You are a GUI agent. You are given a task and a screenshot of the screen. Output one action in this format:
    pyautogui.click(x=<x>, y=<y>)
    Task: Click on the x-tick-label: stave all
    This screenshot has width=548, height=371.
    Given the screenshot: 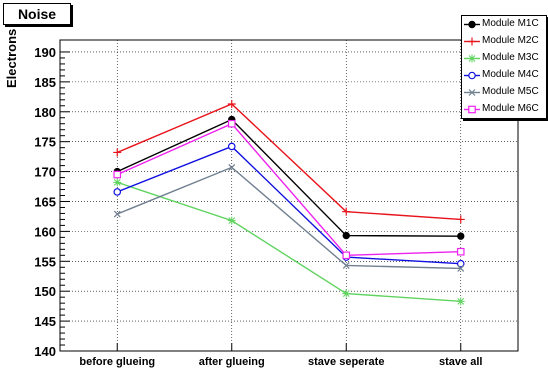 What is the action you would take?
    pyautogui.click(x=460, y=362)
    